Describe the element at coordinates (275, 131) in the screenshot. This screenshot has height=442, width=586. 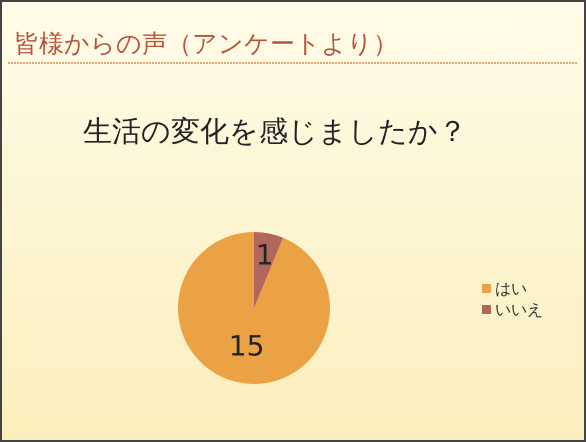
I see `chart-subtitle: 生活の変化を感じましたか？` at that location.